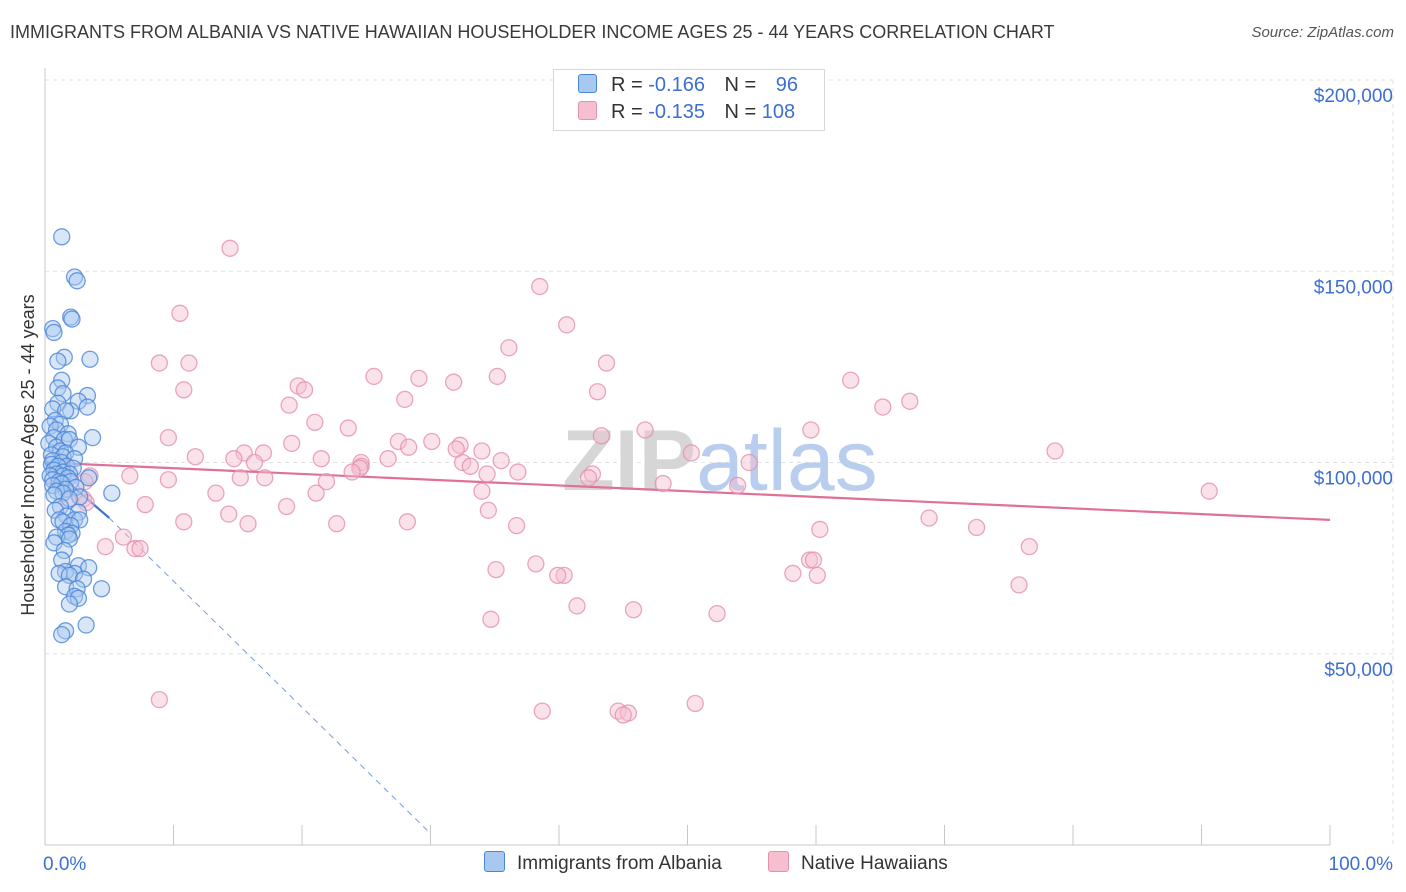  Describe the element at coordinates (676, 85) in the screenshot. I see `r-value: -0.166` at that location.